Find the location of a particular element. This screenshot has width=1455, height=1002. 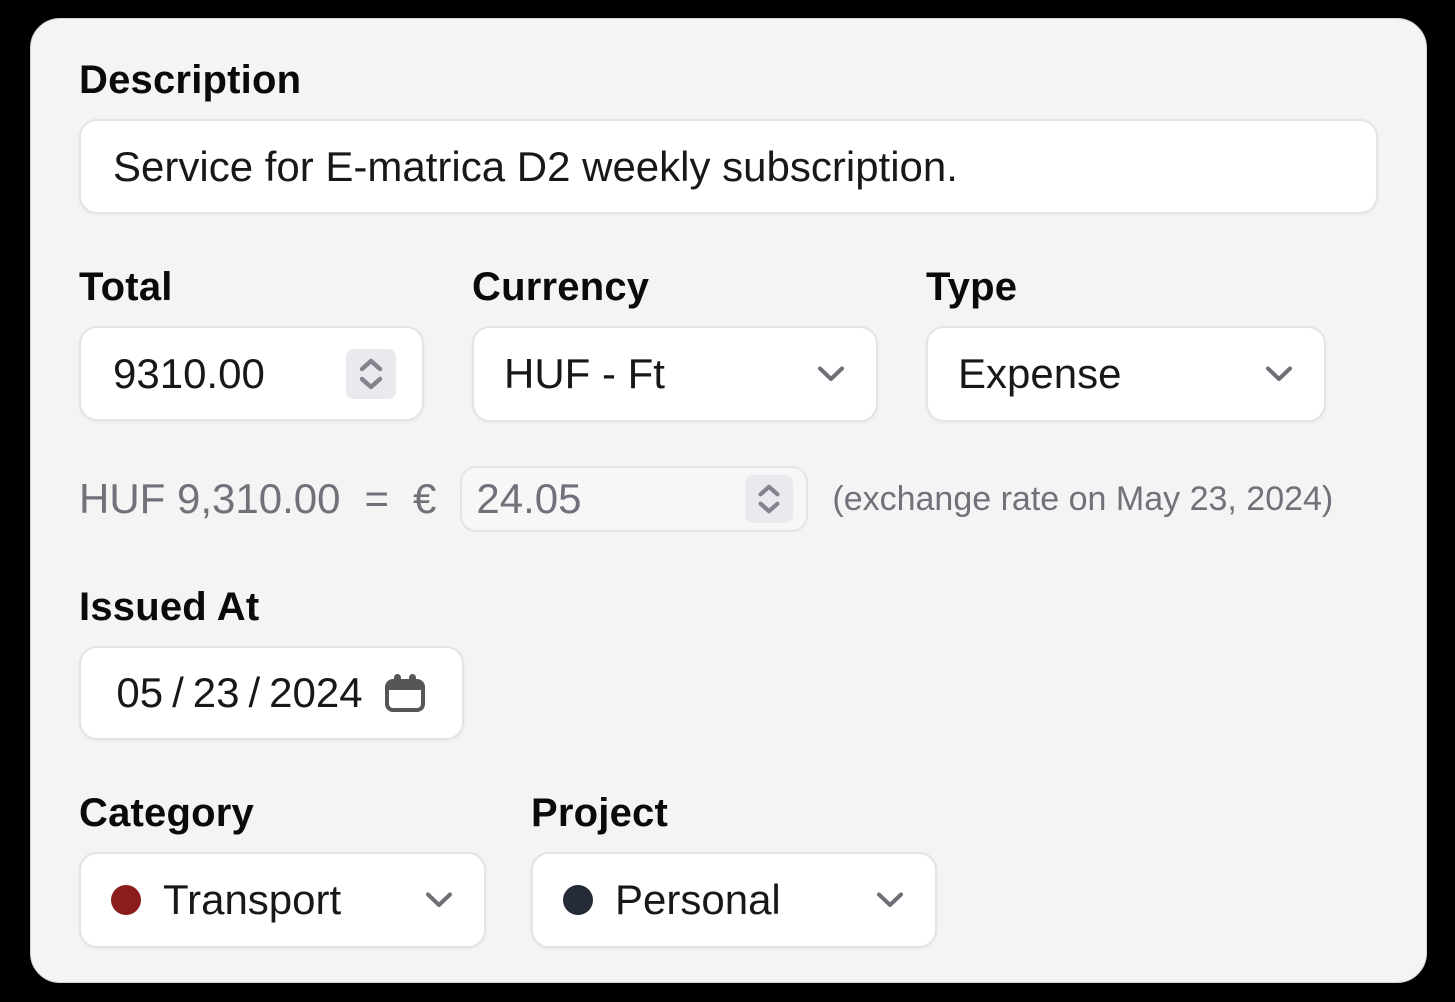

project-value: Personal is located at coordinates (698, 899).